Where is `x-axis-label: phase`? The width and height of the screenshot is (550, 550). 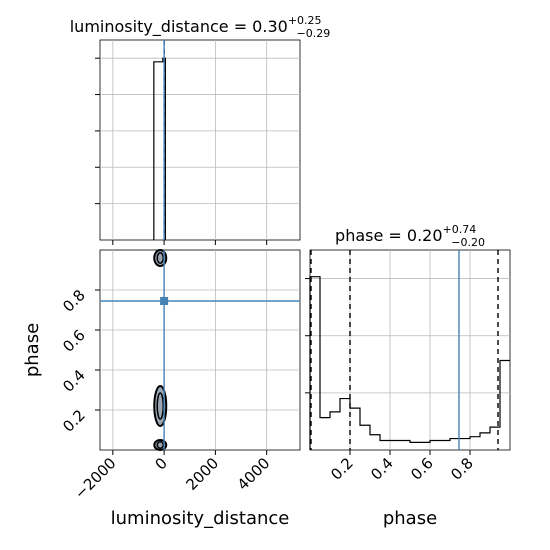
x-axis-label: phase is located at coordinates (410, 518).